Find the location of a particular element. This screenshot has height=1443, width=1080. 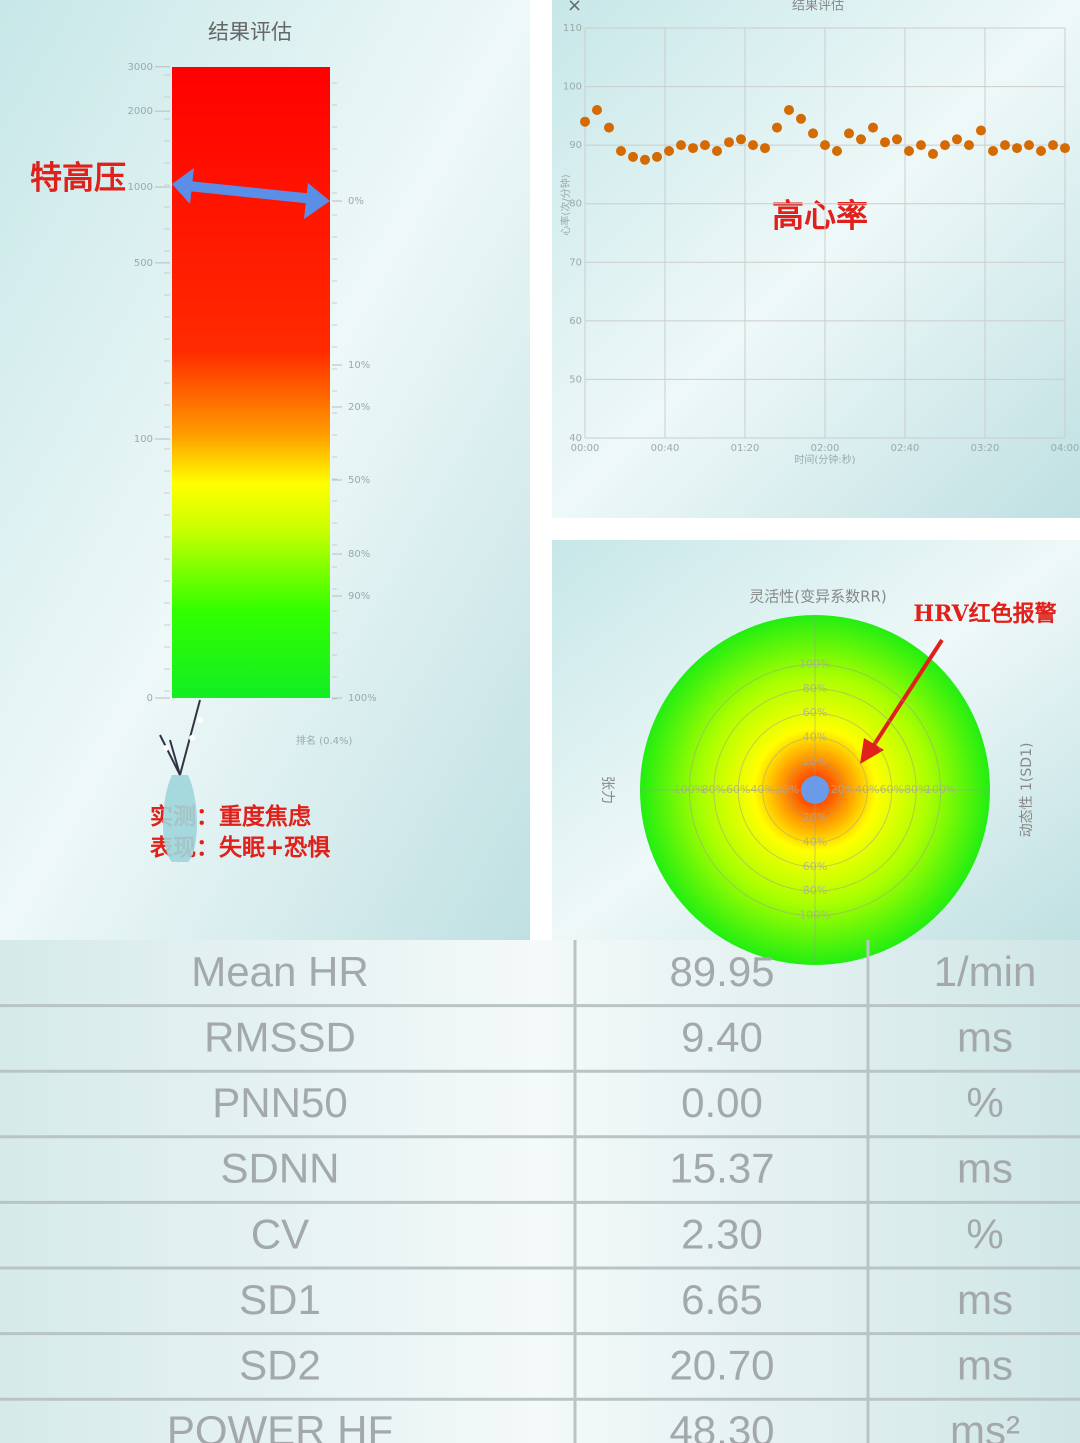

right-axis-label: 动态性 1(SD1) is located at coordinates (1027, 790).